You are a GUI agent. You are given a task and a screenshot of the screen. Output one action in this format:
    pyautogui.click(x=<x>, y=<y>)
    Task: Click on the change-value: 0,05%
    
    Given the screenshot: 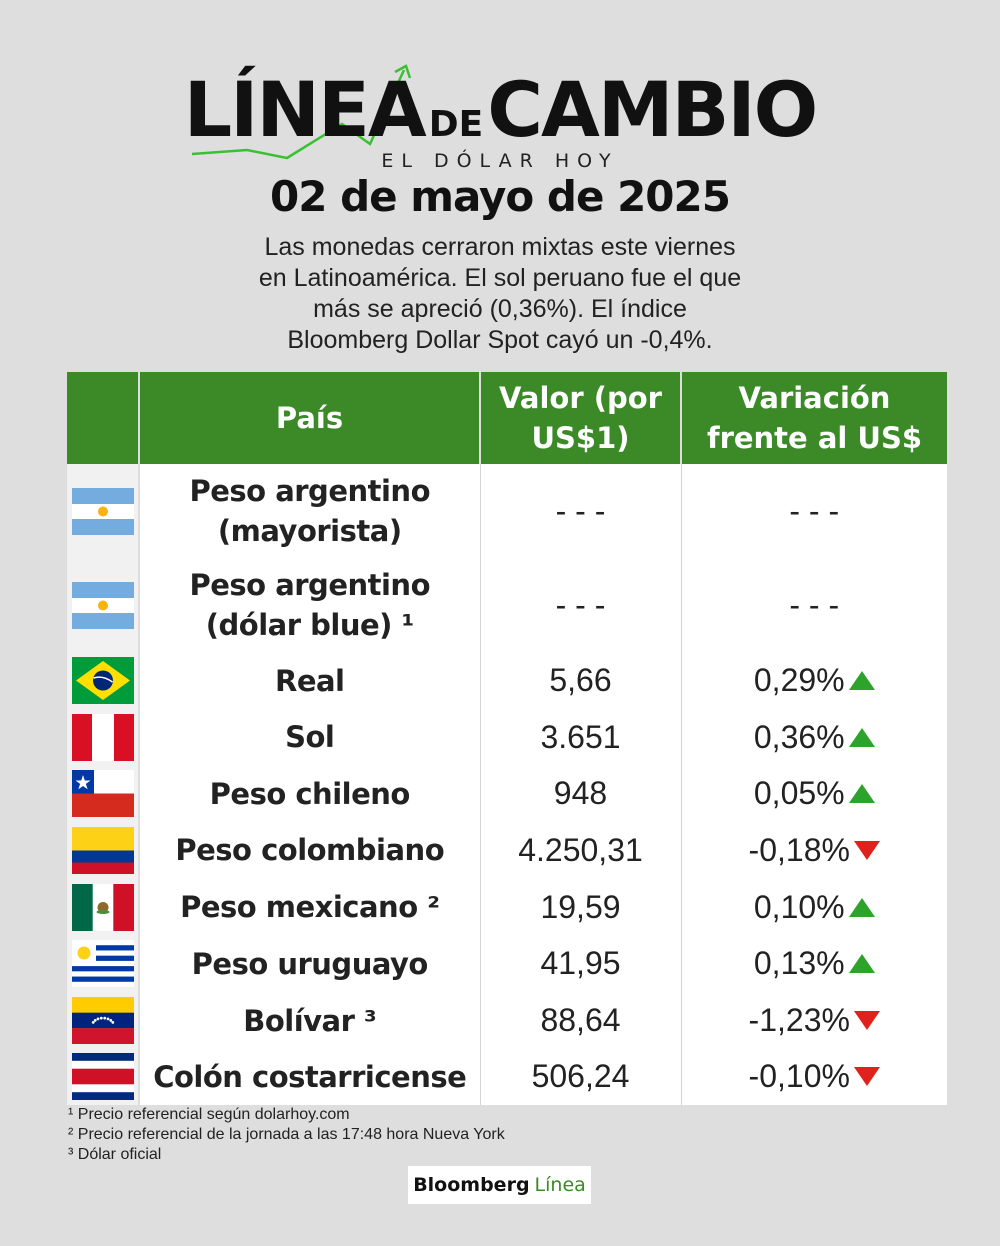 What is the action you would take?
    pyautogui.click(x=799, y=793)
    